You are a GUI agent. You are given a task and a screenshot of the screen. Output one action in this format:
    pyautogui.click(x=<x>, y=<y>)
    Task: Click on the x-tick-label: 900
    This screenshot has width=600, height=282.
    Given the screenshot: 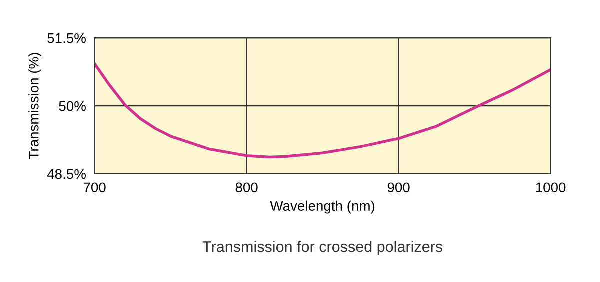 What is the action you would take?
    pyautogui.click(x=399, y=187)
    